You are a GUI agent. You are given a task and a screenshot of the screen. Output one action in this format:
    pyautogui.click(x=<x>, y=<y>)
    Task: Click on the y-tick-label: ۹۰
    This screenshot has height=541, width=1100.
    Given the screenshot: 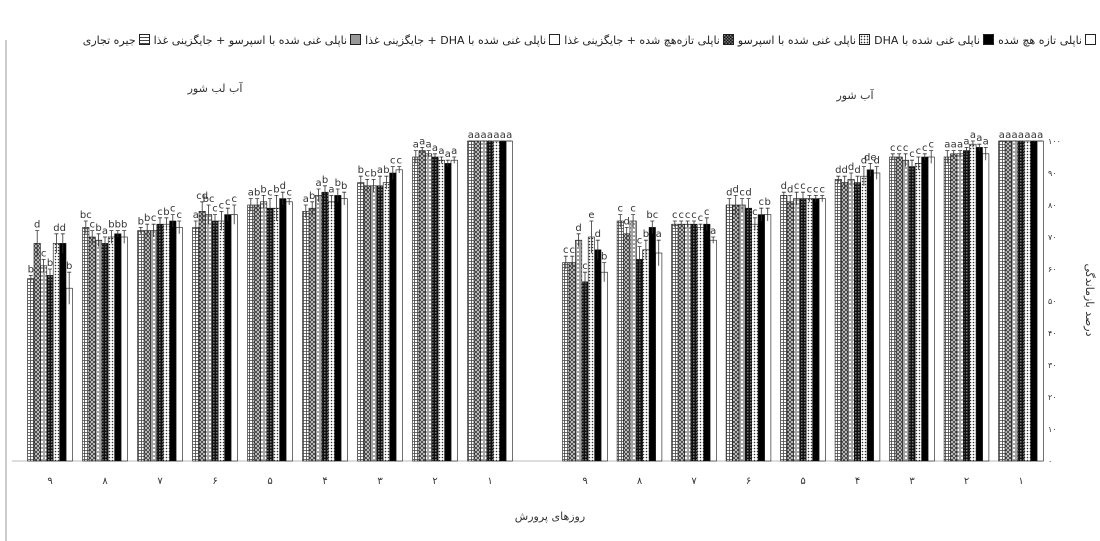 What is the action you would take?
    pyautogui.click(x=1052, y=173)
    